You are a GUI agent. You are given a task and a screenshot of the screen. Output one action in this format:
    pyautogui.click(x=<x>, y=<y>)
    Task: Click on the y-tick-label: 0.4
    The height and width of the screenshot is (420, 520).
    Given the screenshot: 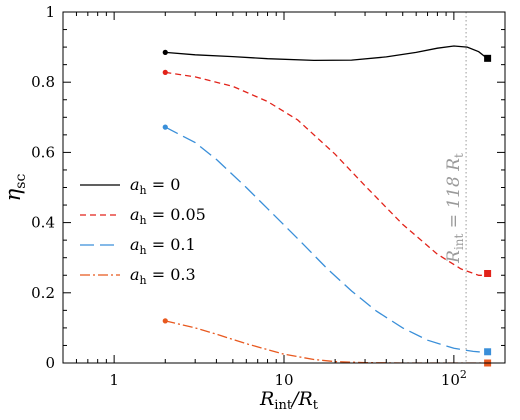 What is the action you would take?
    pyautogui.click(x=43, y=223)
    